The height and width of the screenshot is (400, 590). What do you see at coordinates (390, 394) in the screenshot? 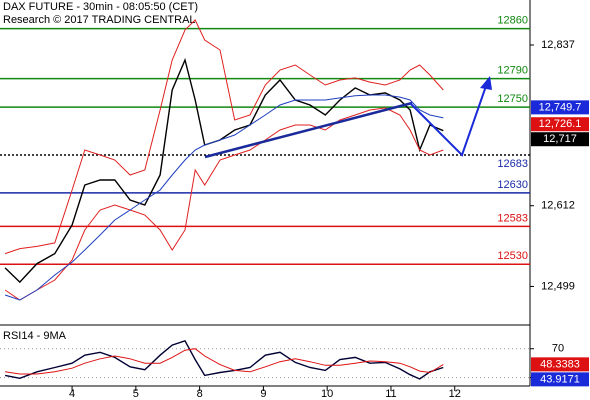
I see `x-tick-label: 11` at bounding box center [390, 394].